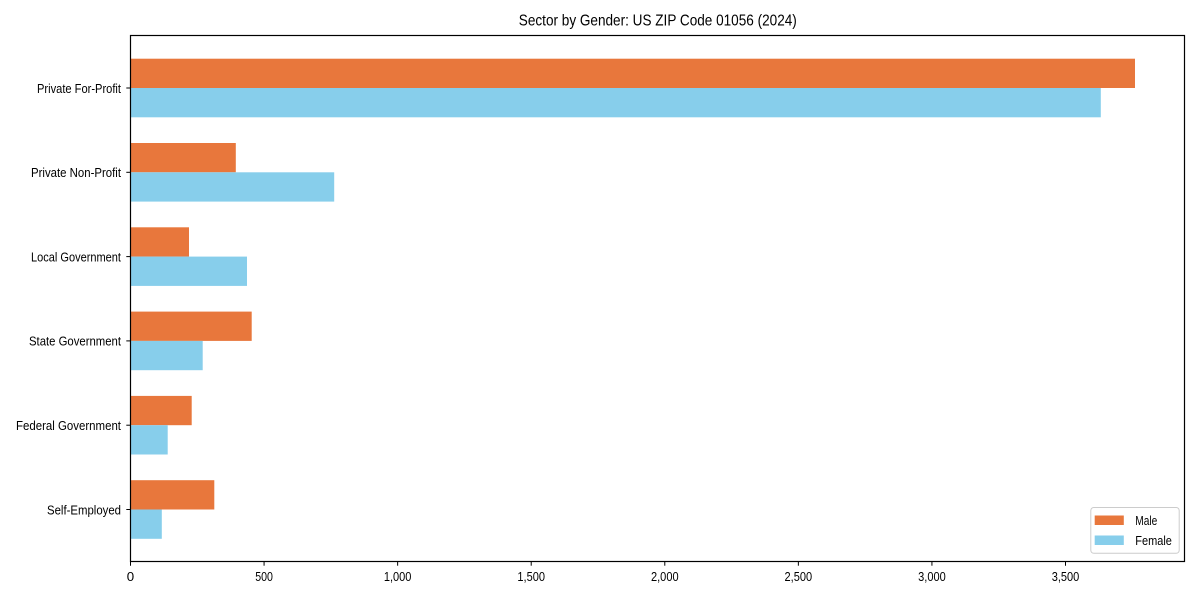 This screenshot has width=1200, height=600. What do you see at coordinates (1153, 540) in the screenshot?
I see `svg-text: Female` at bounding box center [1153, 540].